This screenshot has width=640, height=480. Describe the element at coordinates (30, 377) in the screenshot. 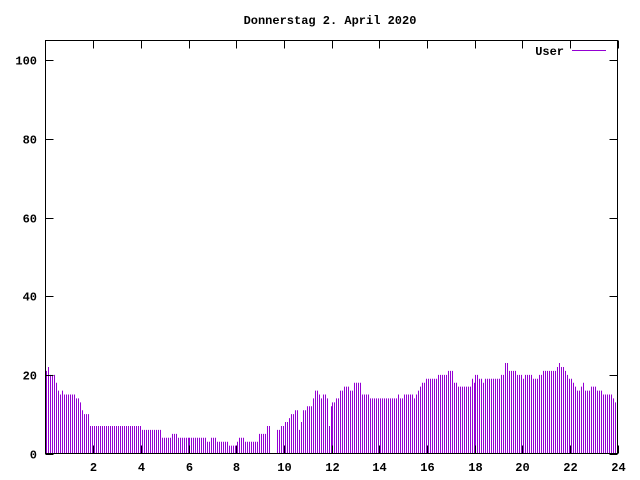

I see `y-tick-label: 20` at that location.